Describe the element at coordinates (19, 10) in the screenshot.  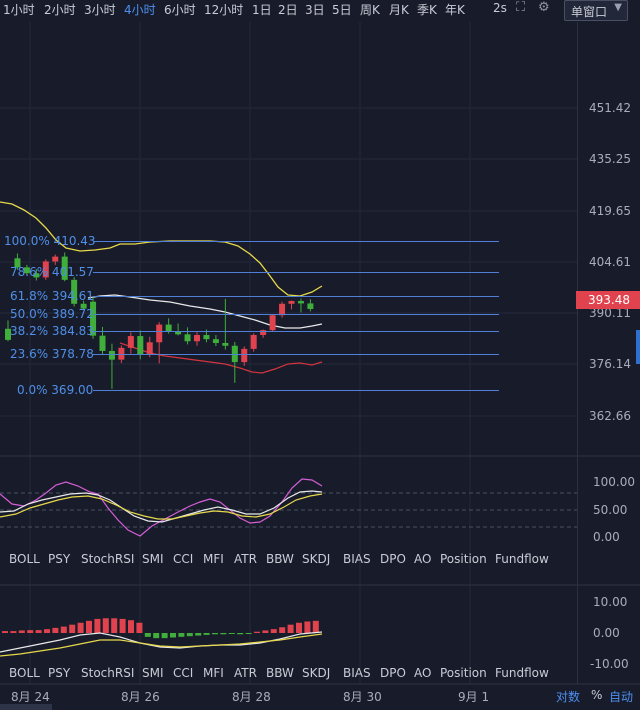
I see `tf-1h: 1小时` at that location.